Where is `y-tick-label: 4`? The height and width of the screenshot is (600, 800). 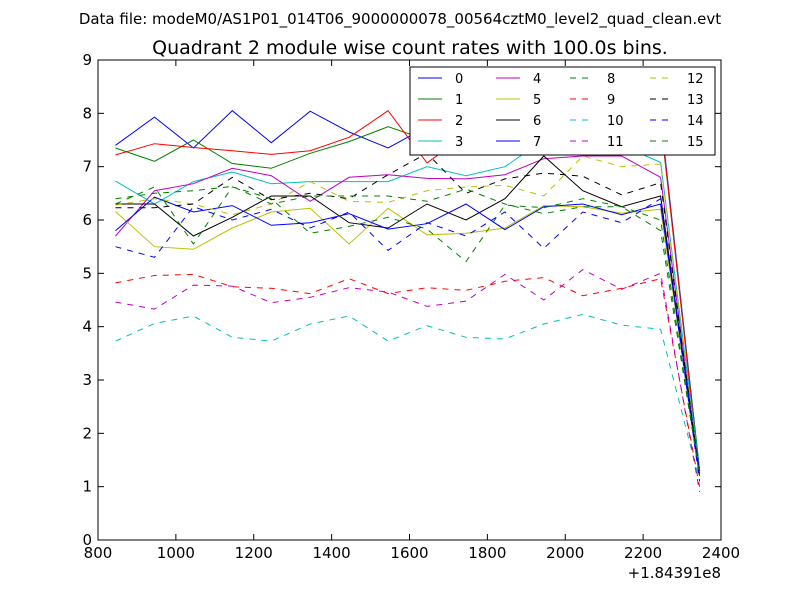 y-tick-label: 4 is located at coordinates (87, 327).